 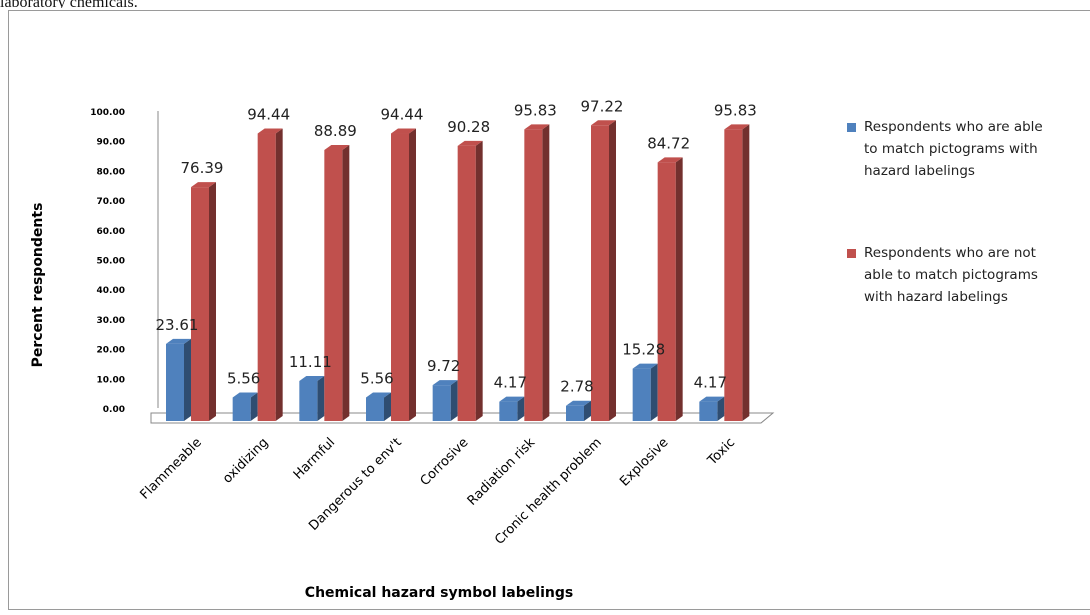 I want to click on y-tick-label: 50.00, so click(x=111, y=262).